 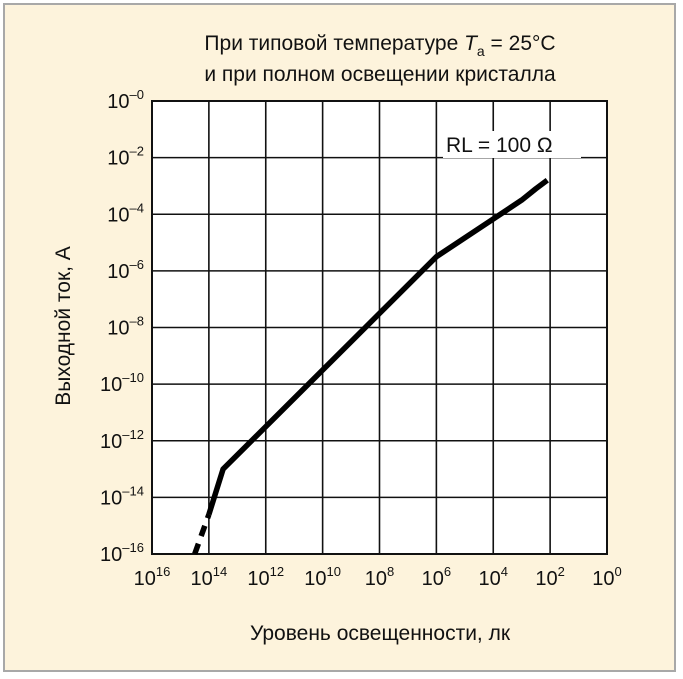 What do you see at coordinates (63, 326) in the screenshot?
I see `y-axis-label: Выходной ток, А` at bounding box center [63, 326].